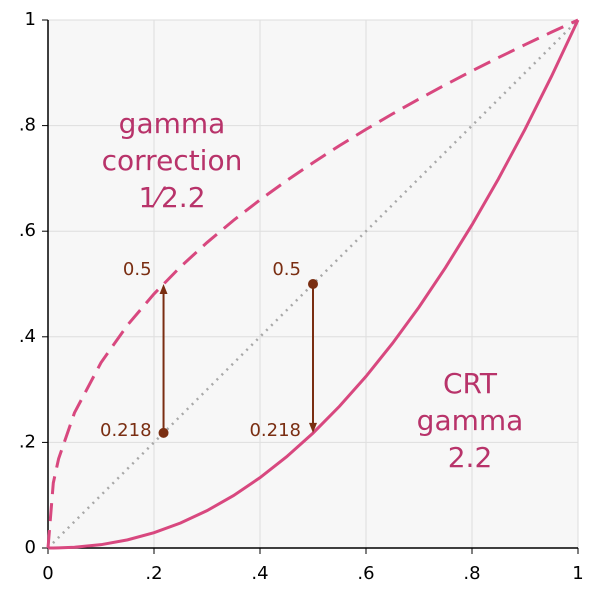 This screenshot has width=600, height=600. Describe the element at coordinates (470, 457) in the screenshot. I see `annotation: 2.2` at that location.